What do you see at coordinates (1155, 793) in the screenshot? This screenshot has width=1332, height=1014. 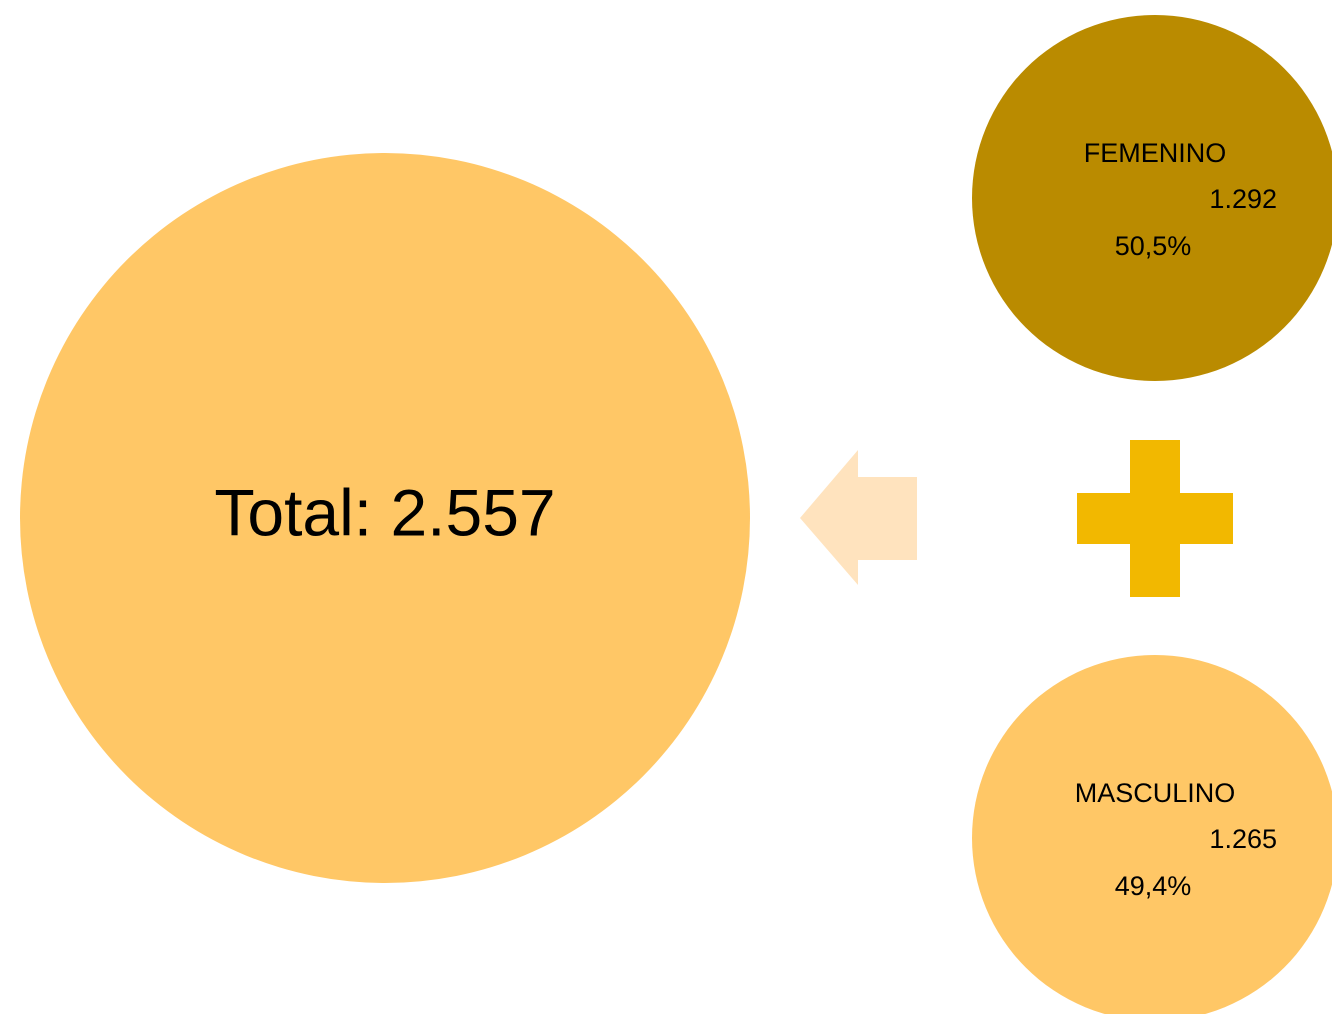 I see `node-label: MASCULINO` at bounding box center [1155, 793].